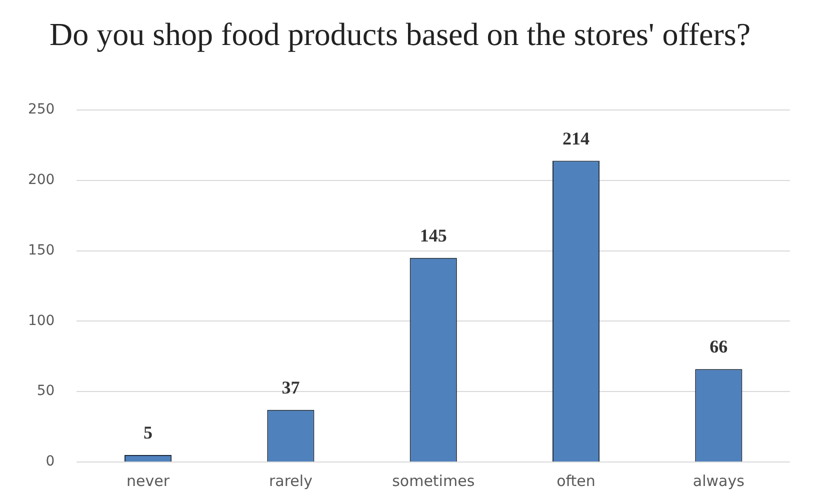 The height and width of the screenshot is (502, 840). Describe the element at coordinates (576, 481) in the screenshot. I see `x-tick-label: often` at that location.